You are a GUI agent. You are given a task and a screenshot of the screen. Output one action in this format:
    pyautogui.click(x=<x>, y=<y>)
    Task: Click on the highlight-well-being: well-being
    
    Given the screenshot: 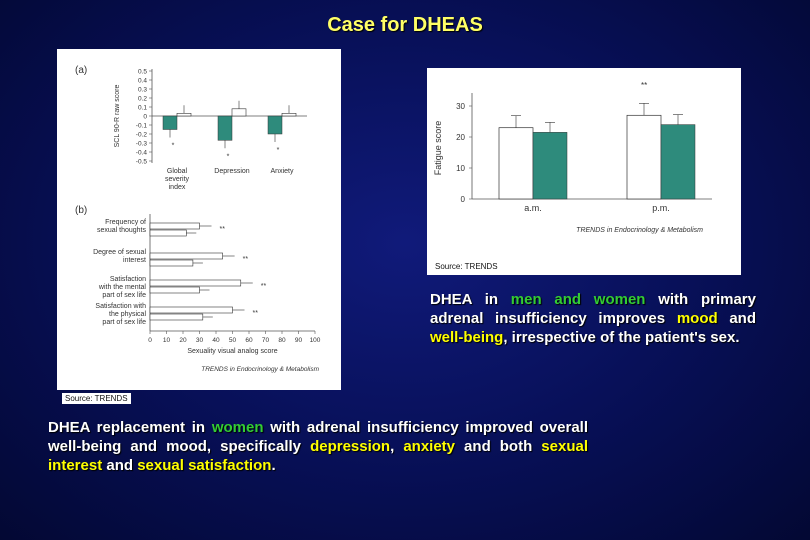 What is the action you would take?
    pyautogui.click(x=467, y=337)
    